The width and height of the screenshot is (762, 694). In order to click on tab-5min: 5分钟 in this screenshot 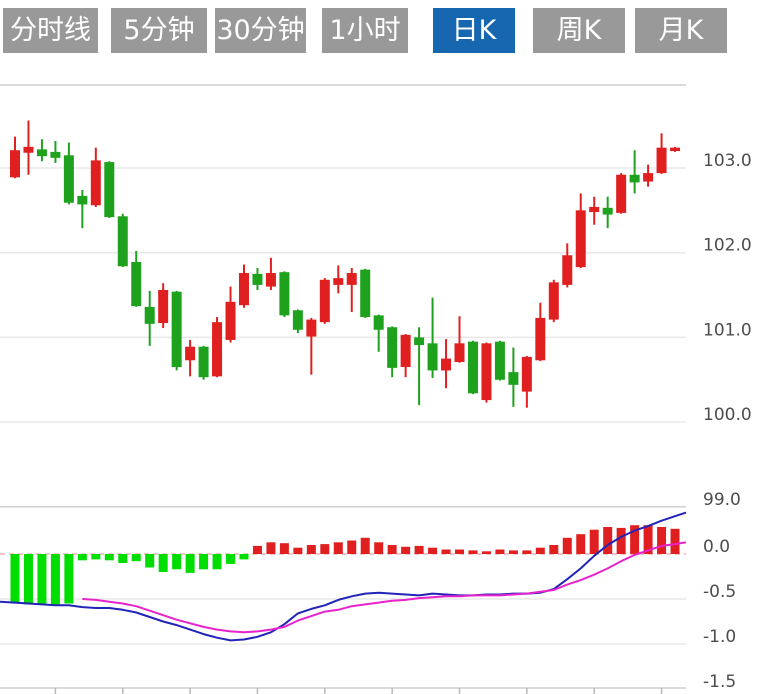, I will do `click(159, 30)`.